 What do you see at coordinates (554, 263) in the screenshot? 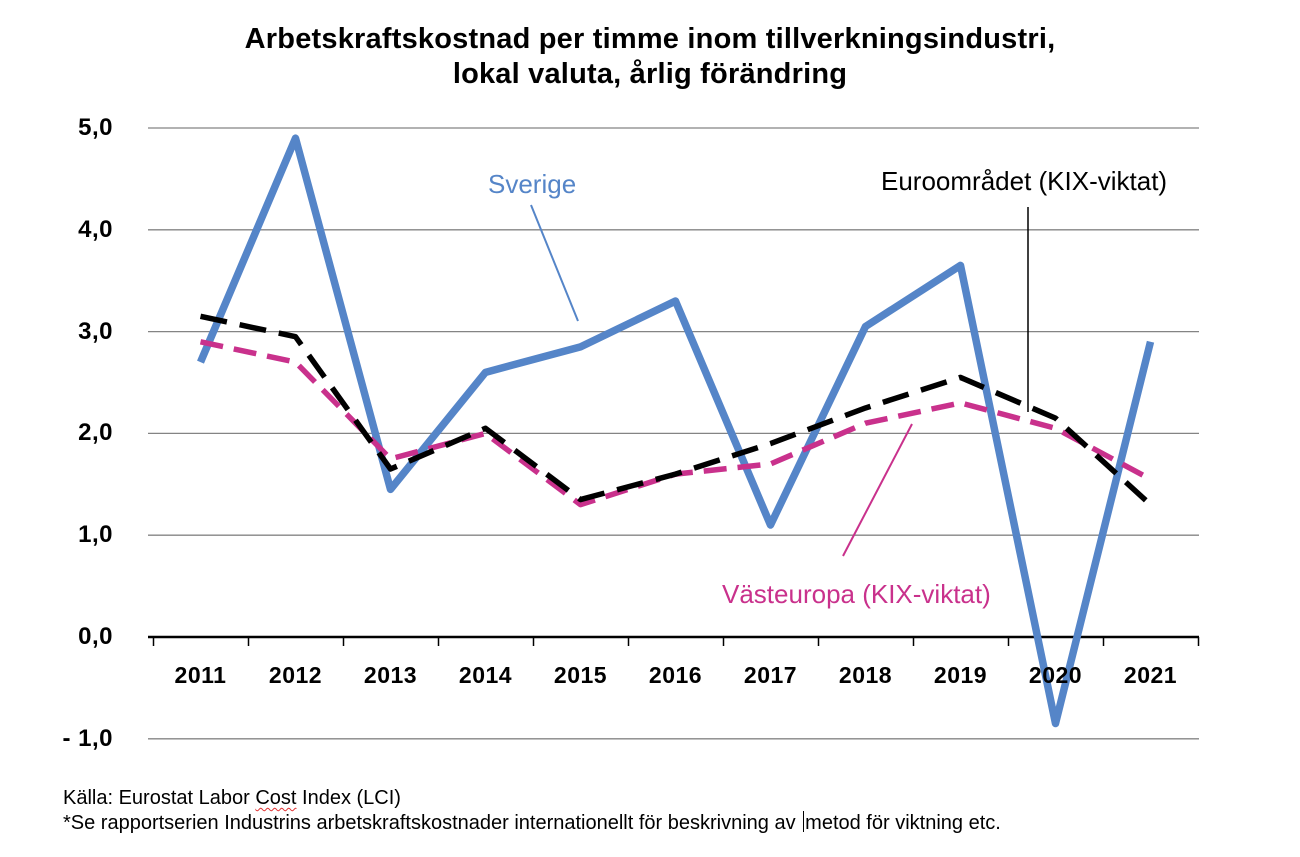
I see `leader-line-sverige` at bounding box center [554, 263].